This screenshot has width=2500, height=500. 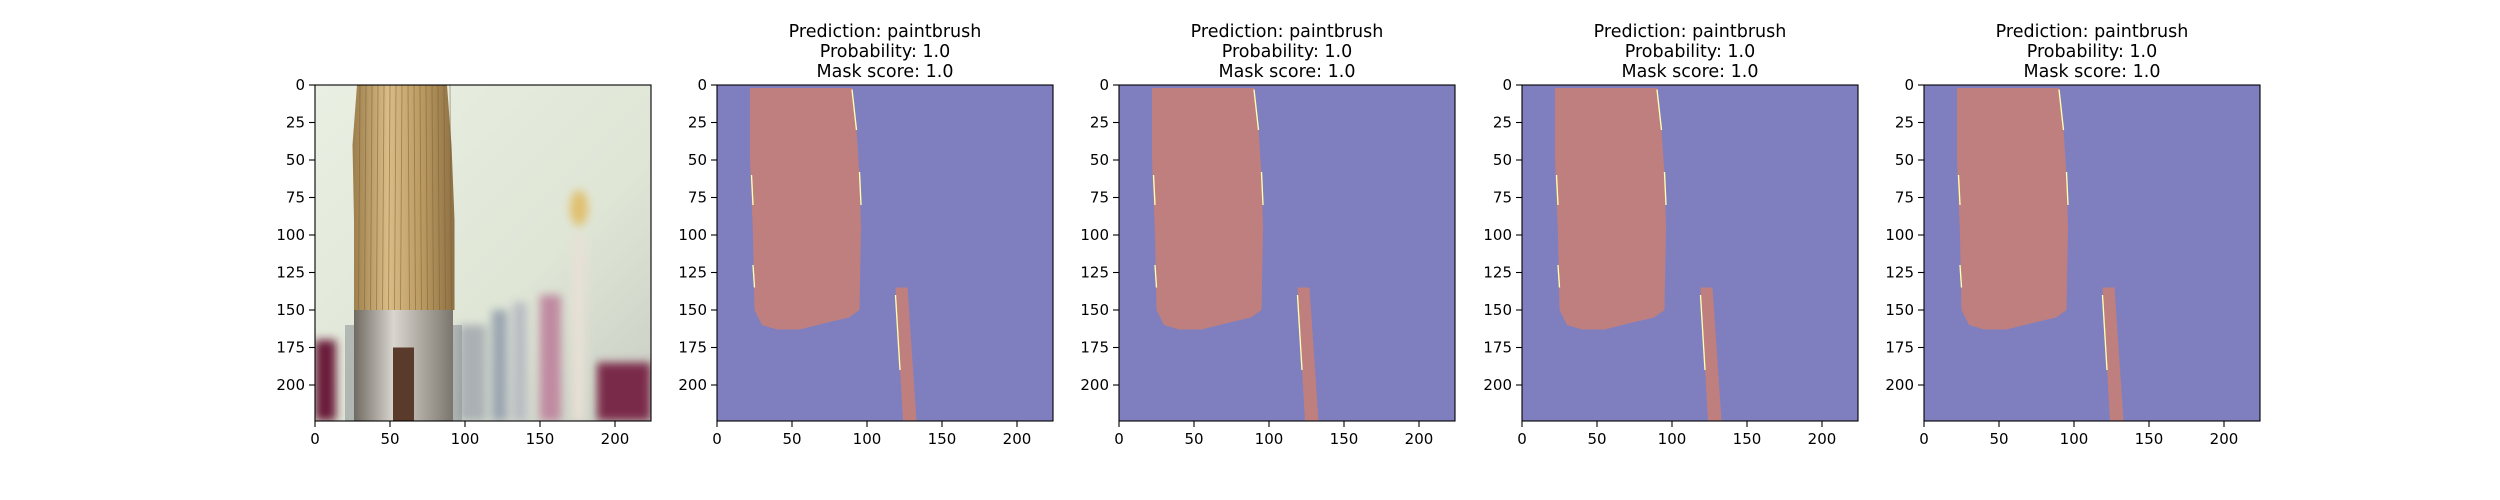 I want to click on mask-overlay-3-xtick-label-1: 50, so click(x=1596, y=439).